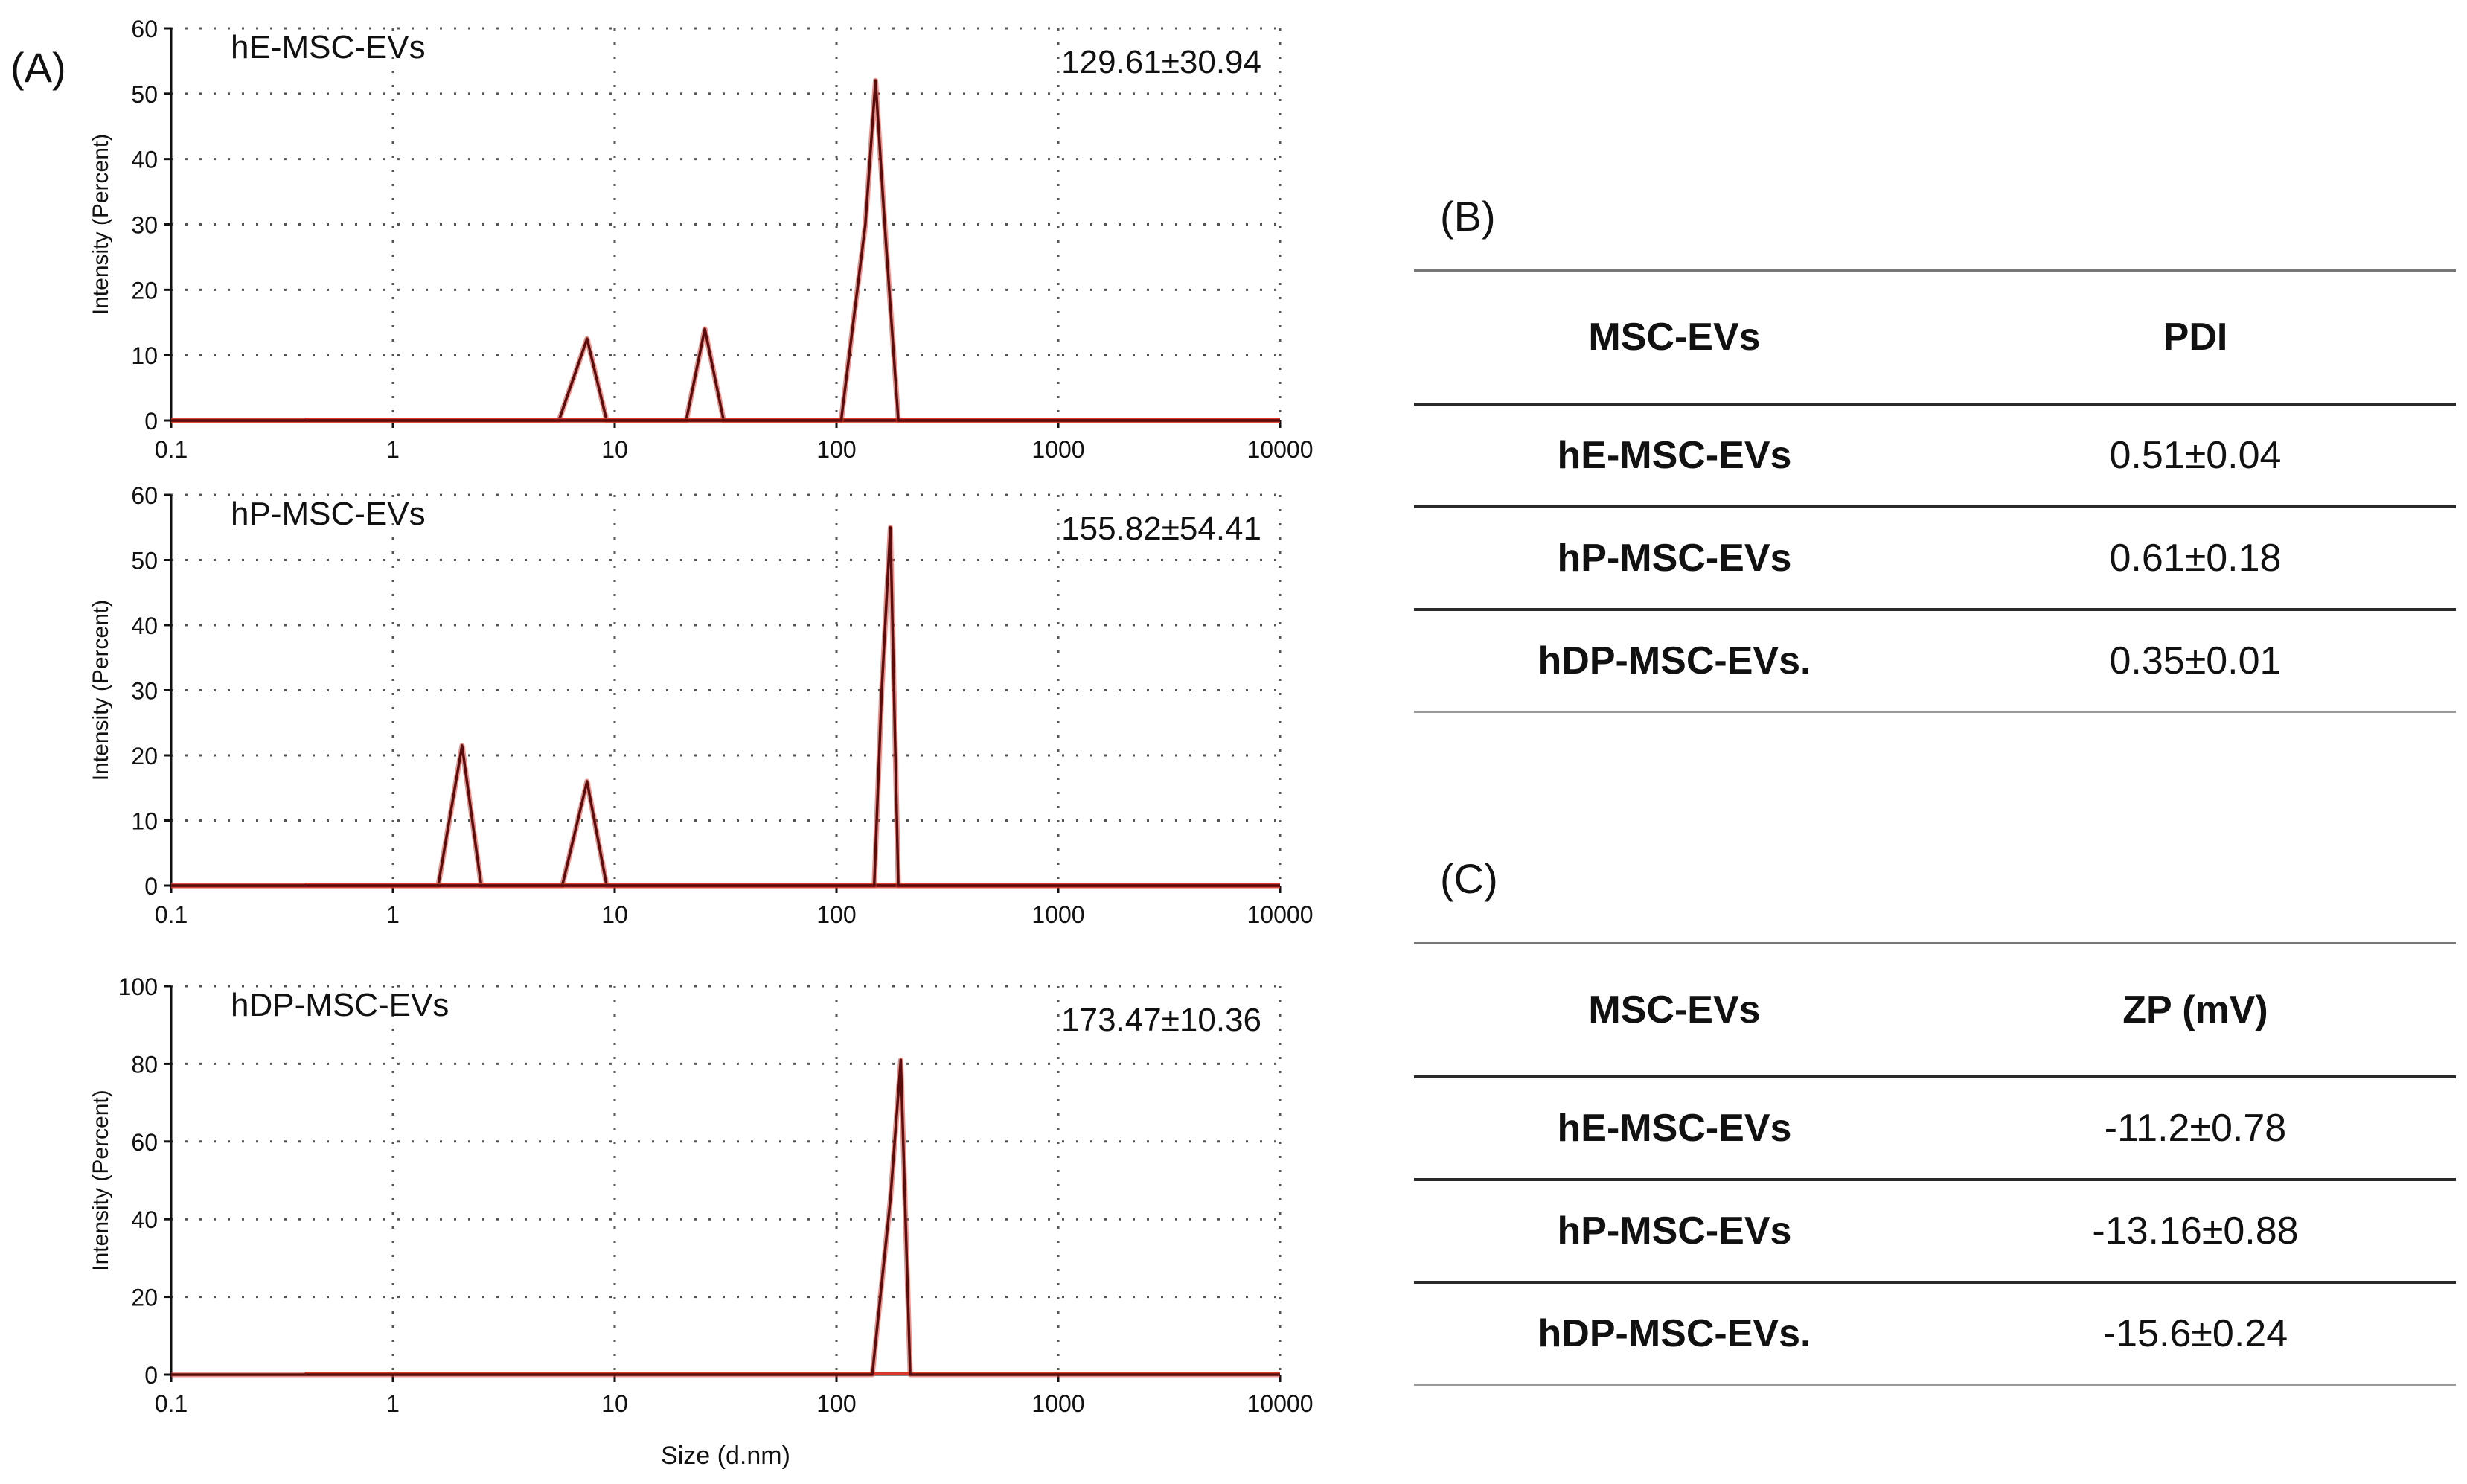 The image size is (2467, 1484). Describe the element at coordinates (1161, 1020) in the screenshot. I see `mean-size-annotation: 173.47±10.36` at that location.